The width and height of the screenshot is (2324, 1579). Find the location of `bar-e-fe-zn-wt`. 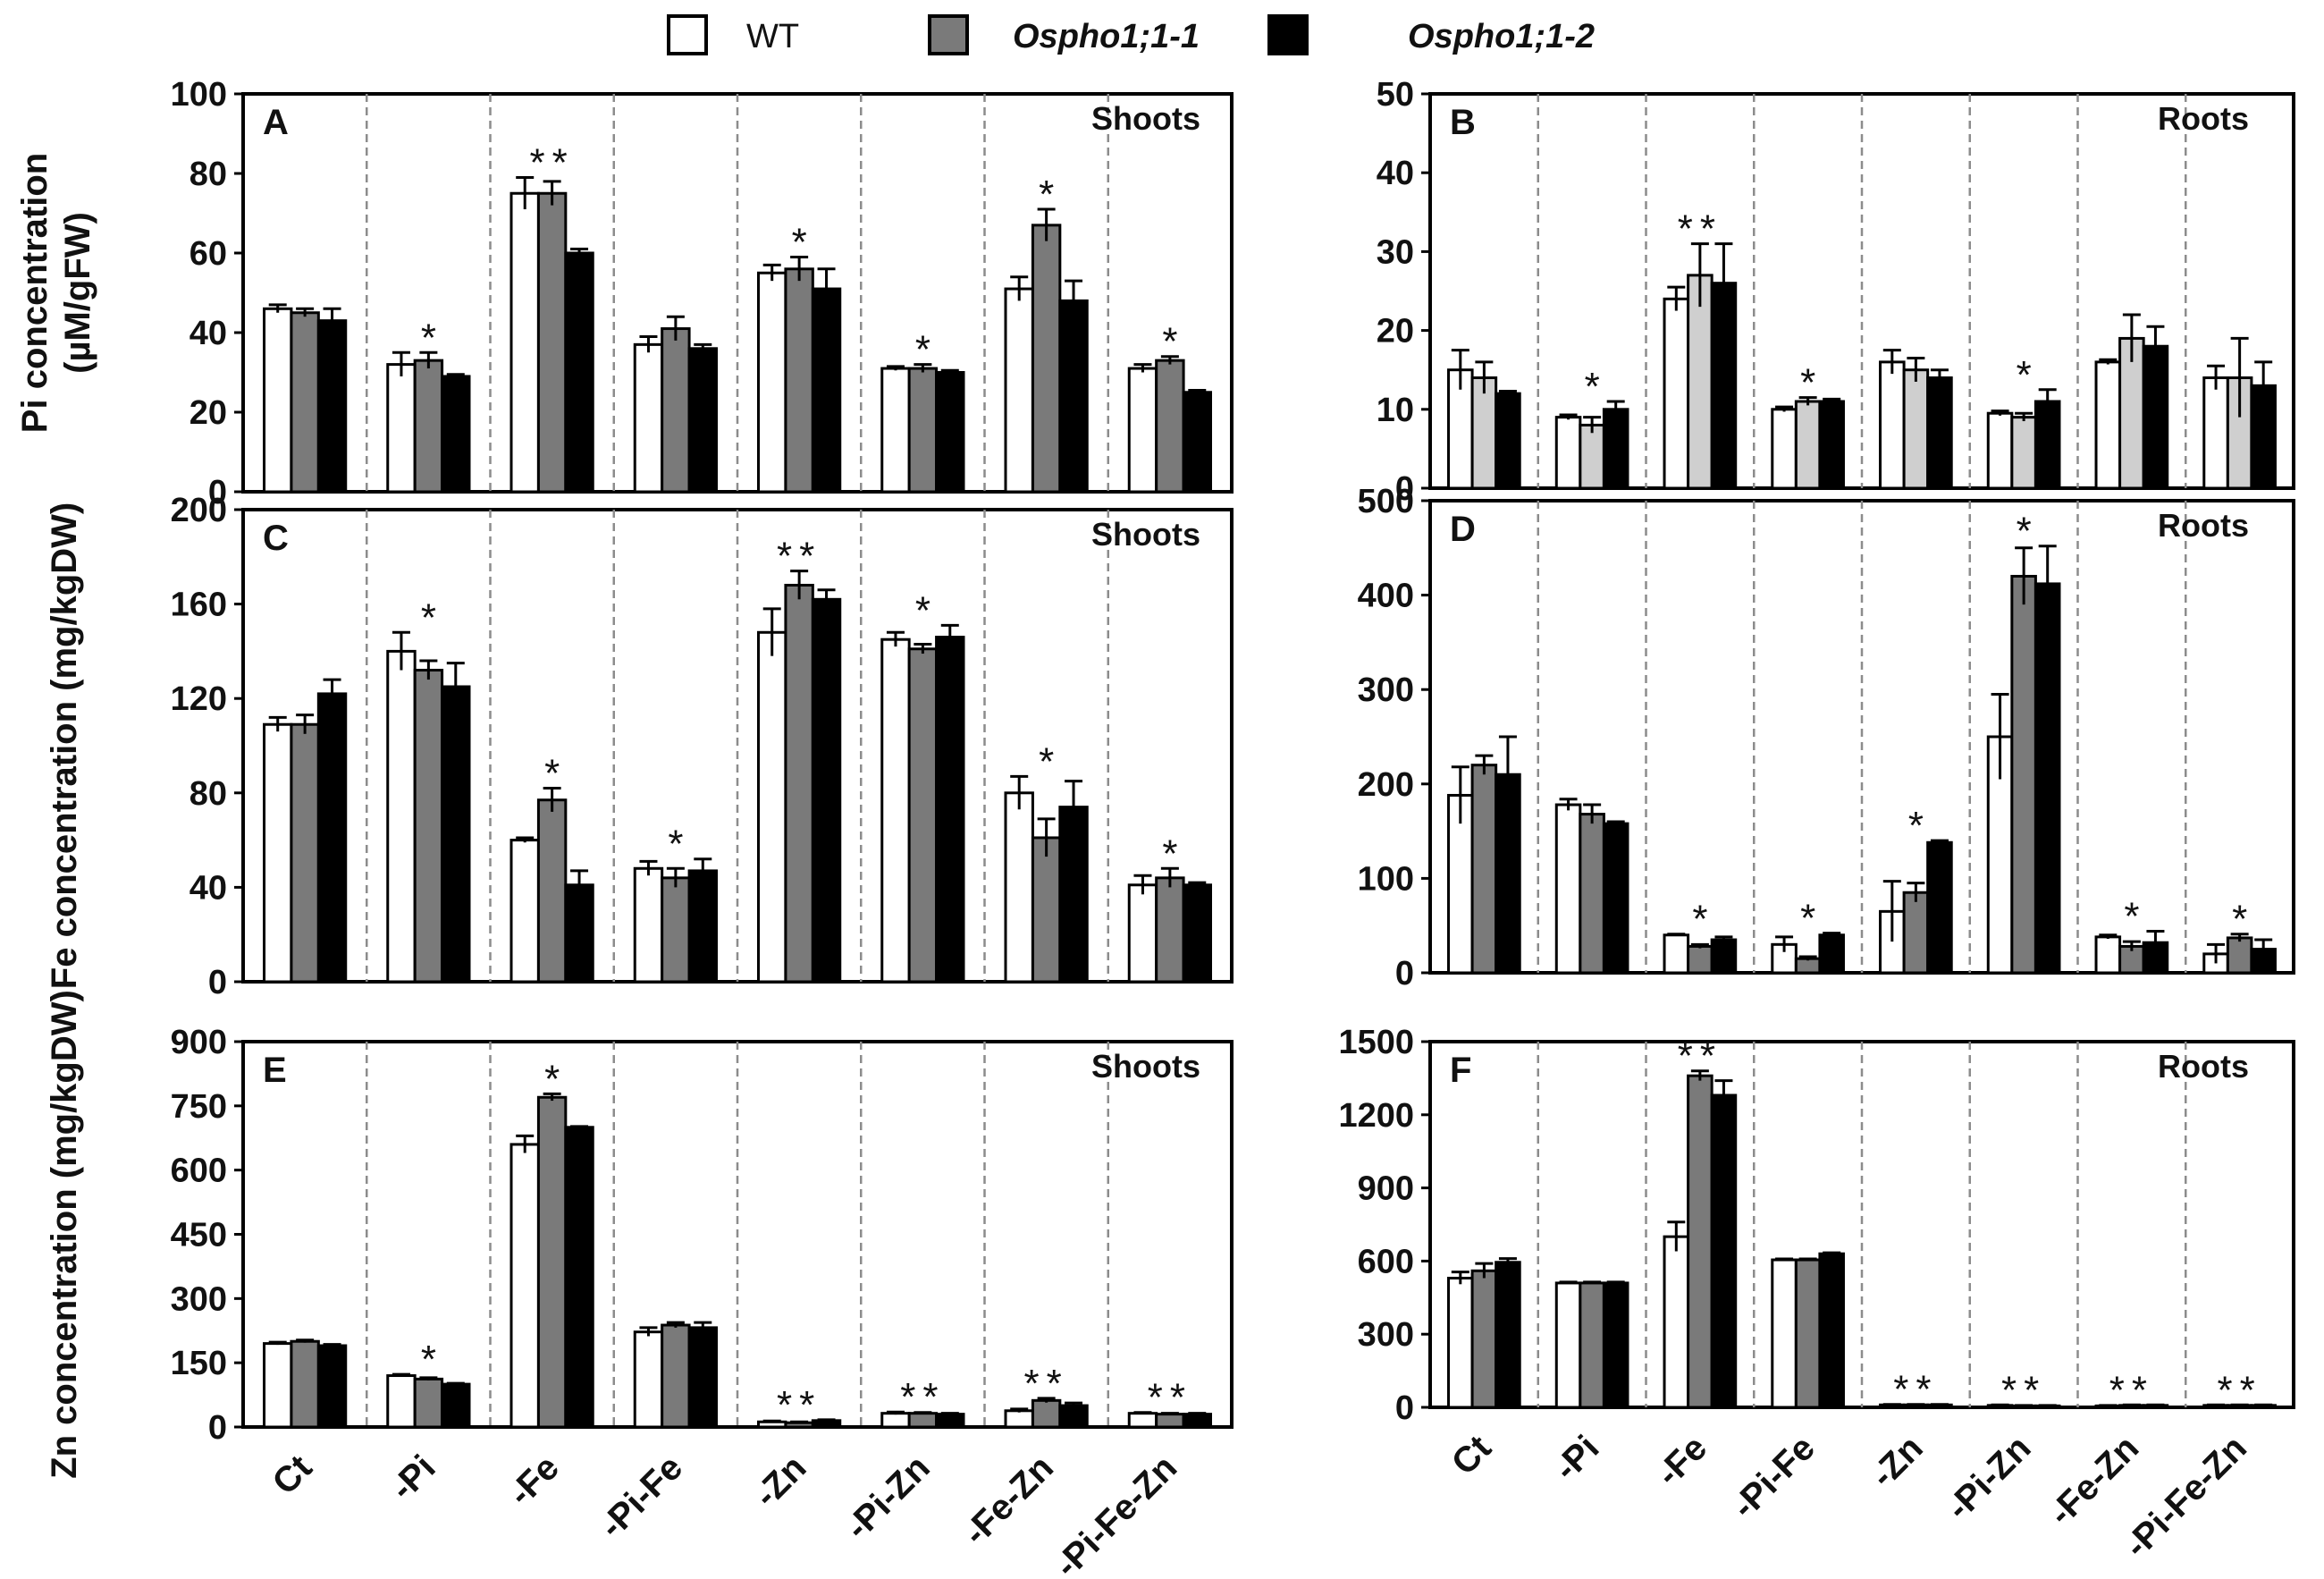

bar-e-fe-zn-wt is located at coordinates (1019, 1419).